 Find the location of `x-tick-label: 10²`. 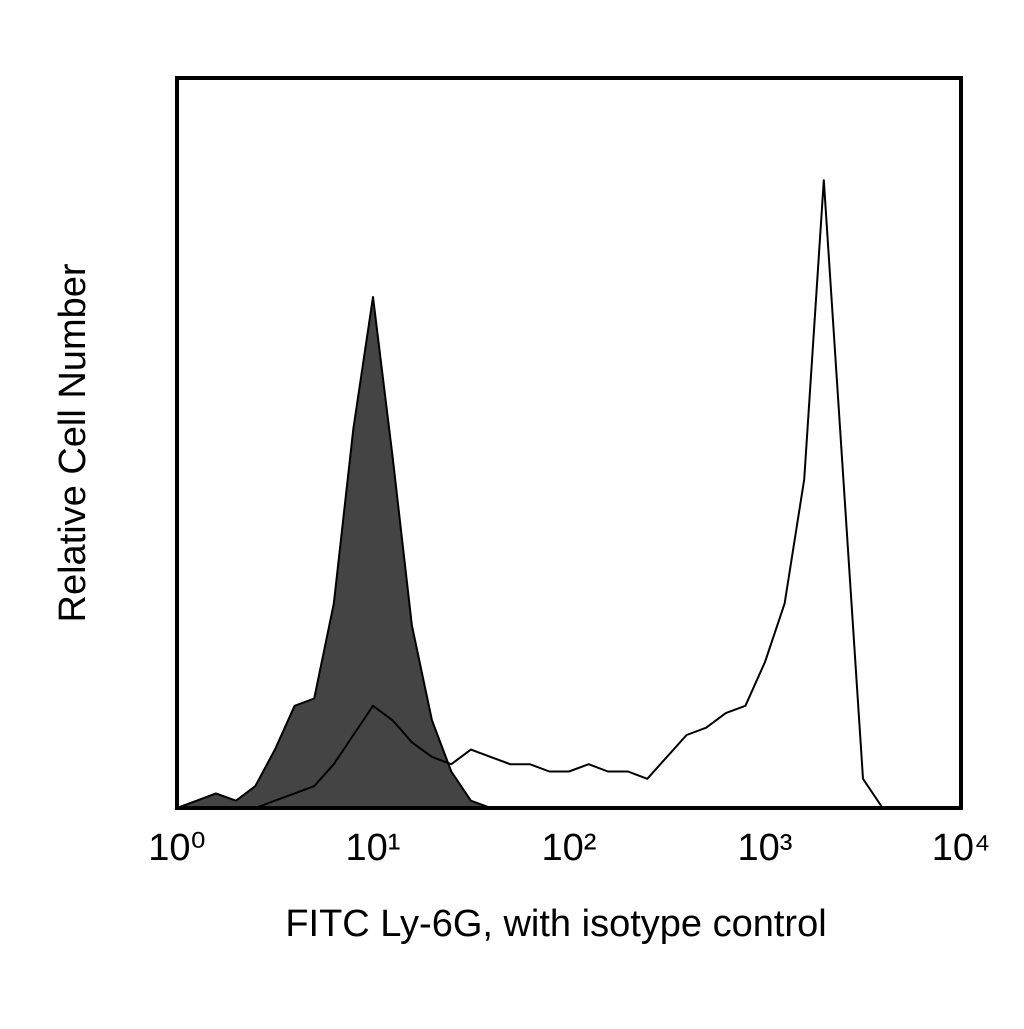

x-tick-label: 10² is located at coordinates (569, 848).